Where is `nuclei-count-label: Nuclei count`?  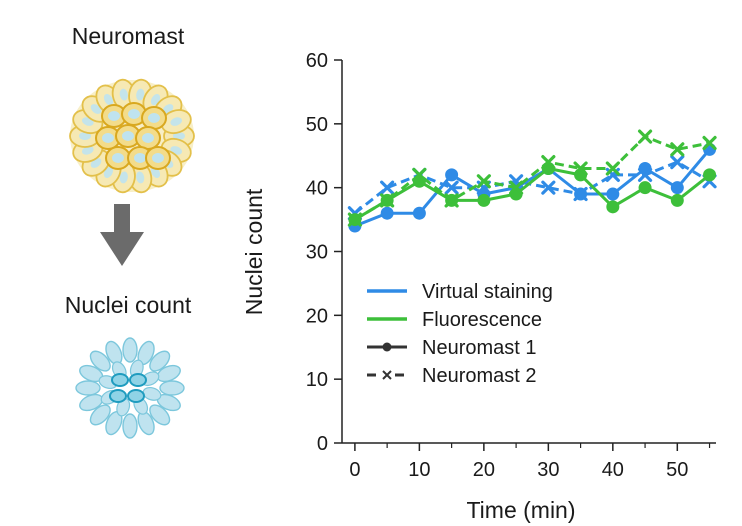 nuclei-count-label: Nuclei count is located at coordinates (128, 305).